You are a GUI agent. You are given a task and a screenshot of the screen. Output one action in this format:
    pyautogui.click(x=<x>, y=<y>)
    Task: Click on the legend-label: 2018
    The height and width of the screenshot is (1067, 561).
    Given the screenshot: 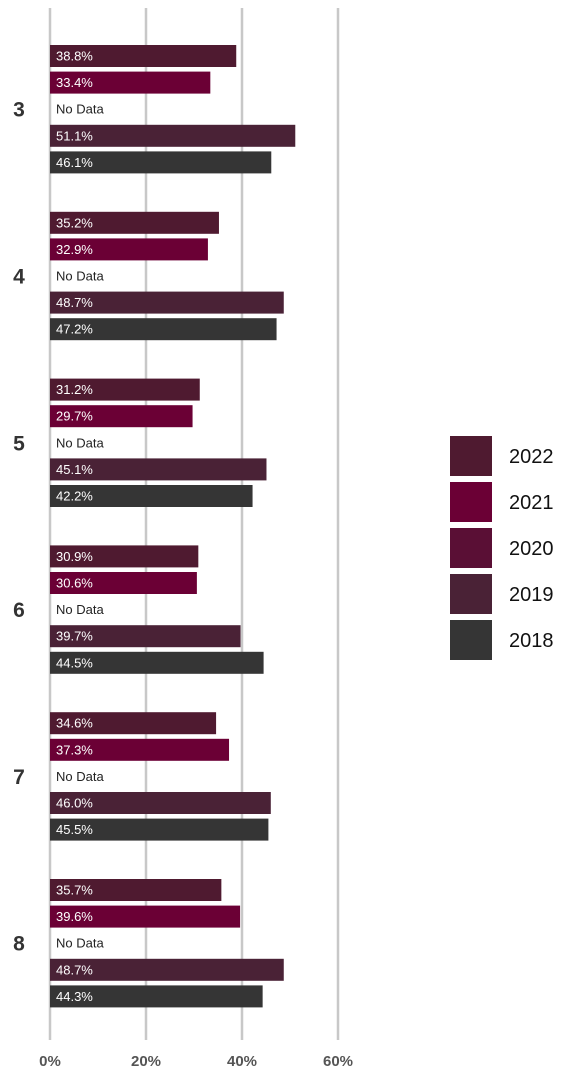 What is the action you would take?
    pyautogui.click(x=531, y=641)
    